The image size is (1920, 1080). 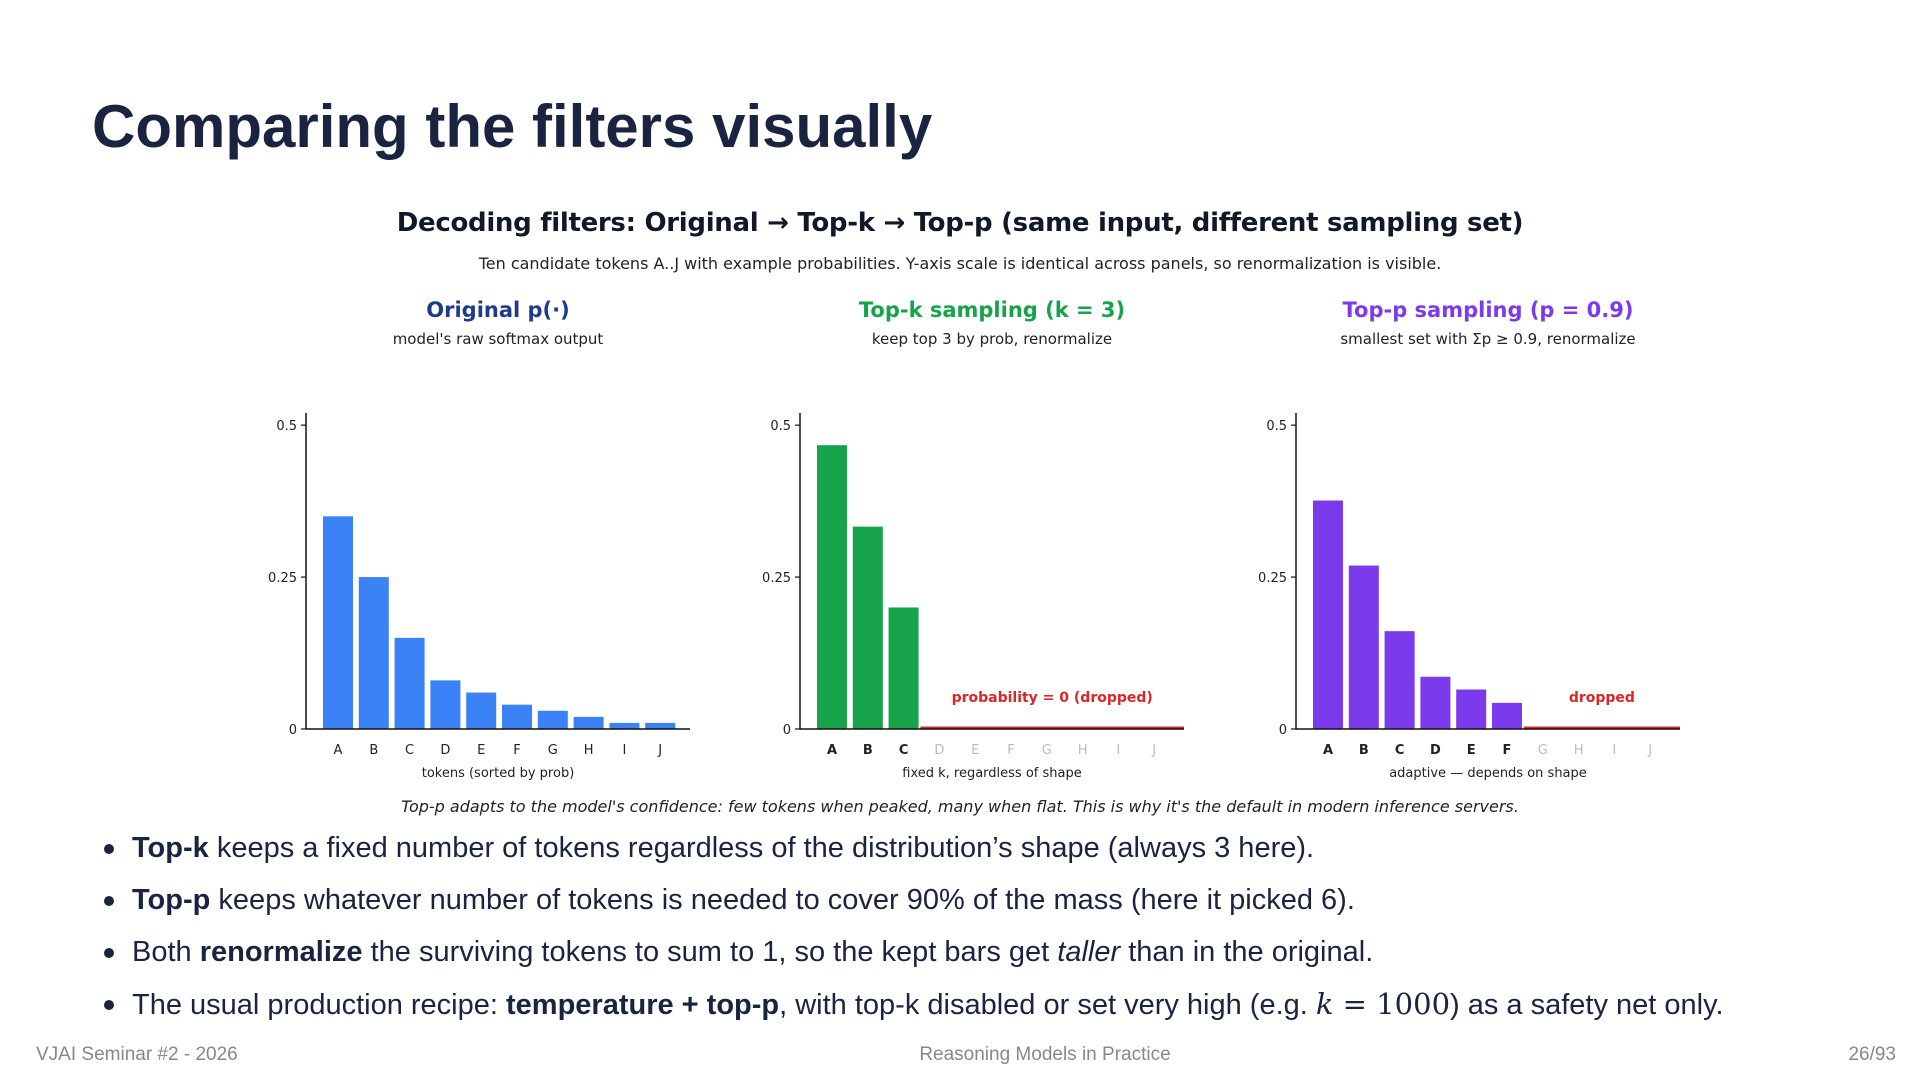 I want to click on x-tick-label-topk: G, so click(x=1047, y=750).